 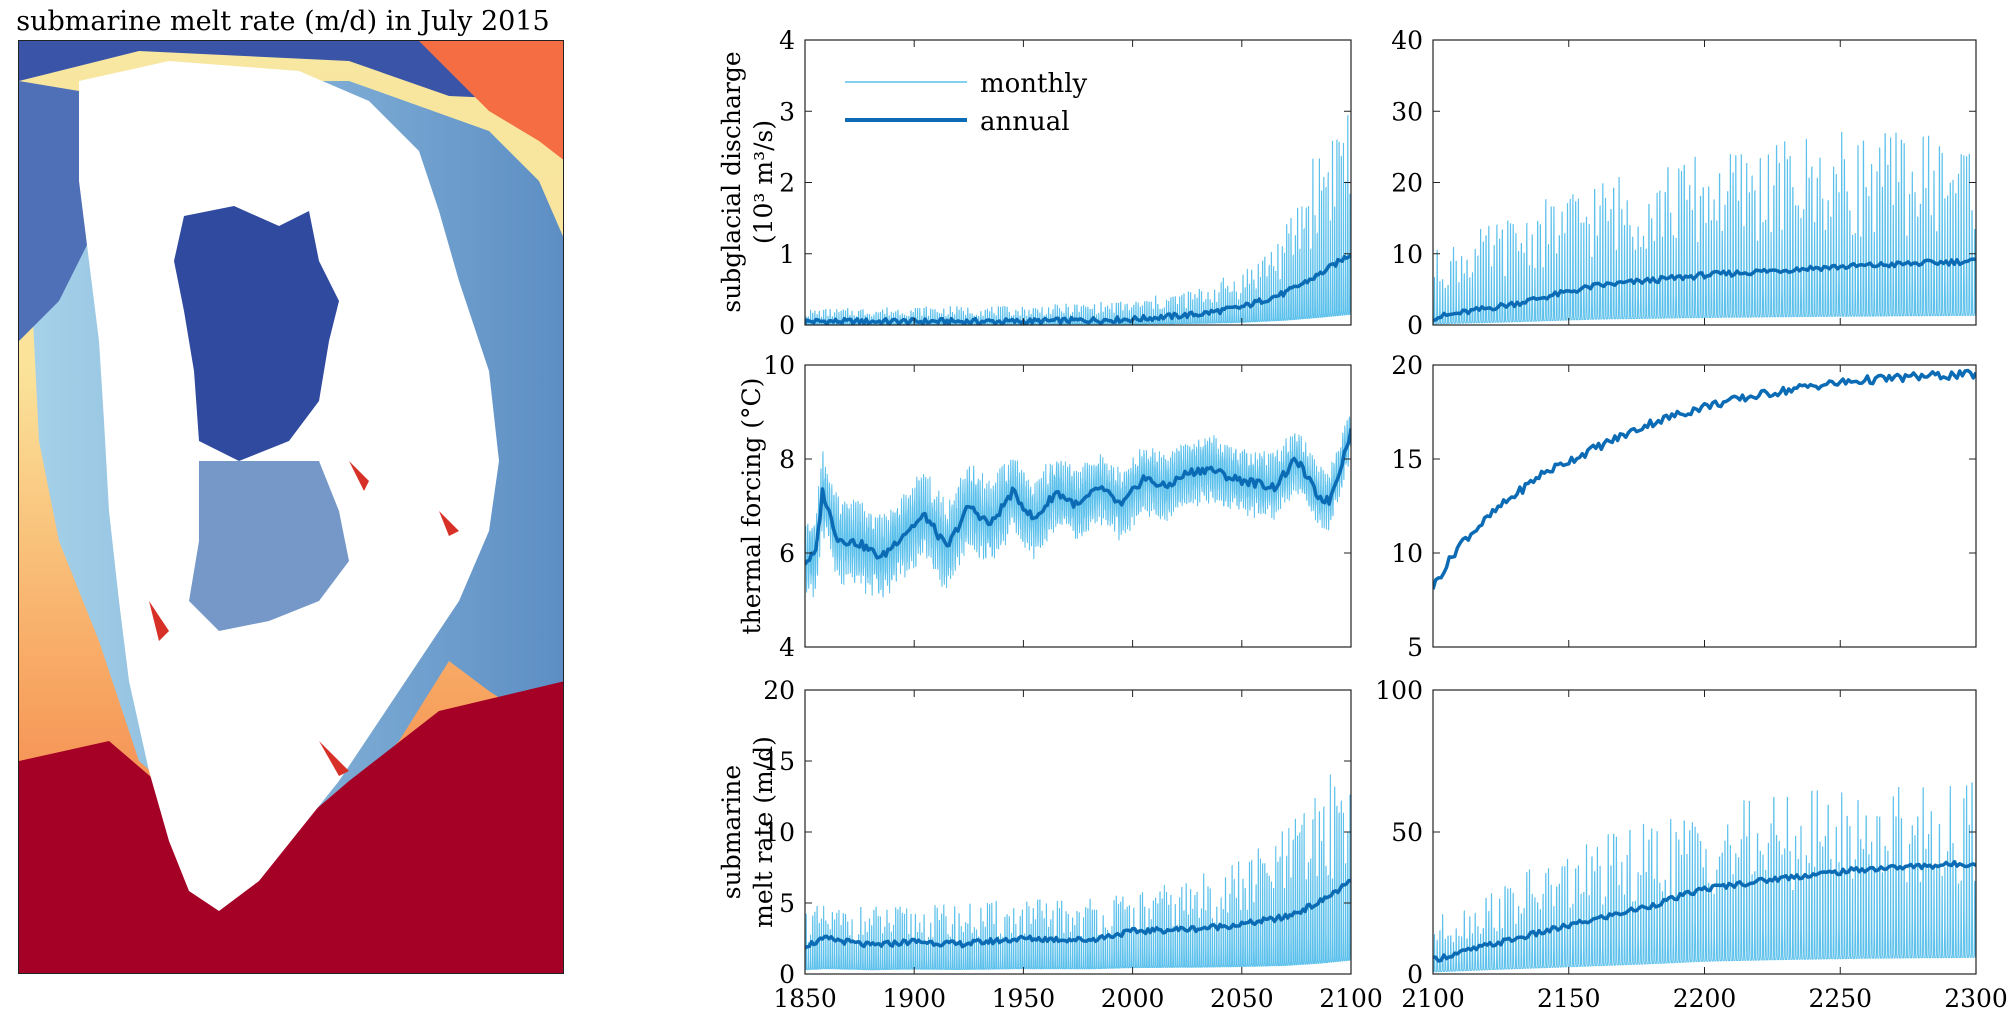 I want to click on chart-discharge-left: 0 1 2 3 4, so click(x=1065, y=183).